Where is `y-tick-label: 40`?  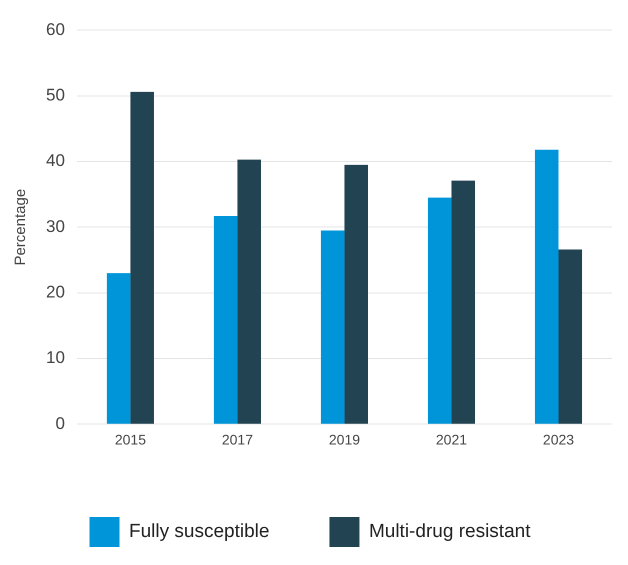
y-tick-label: 40 is located at coordinates (55, 160).